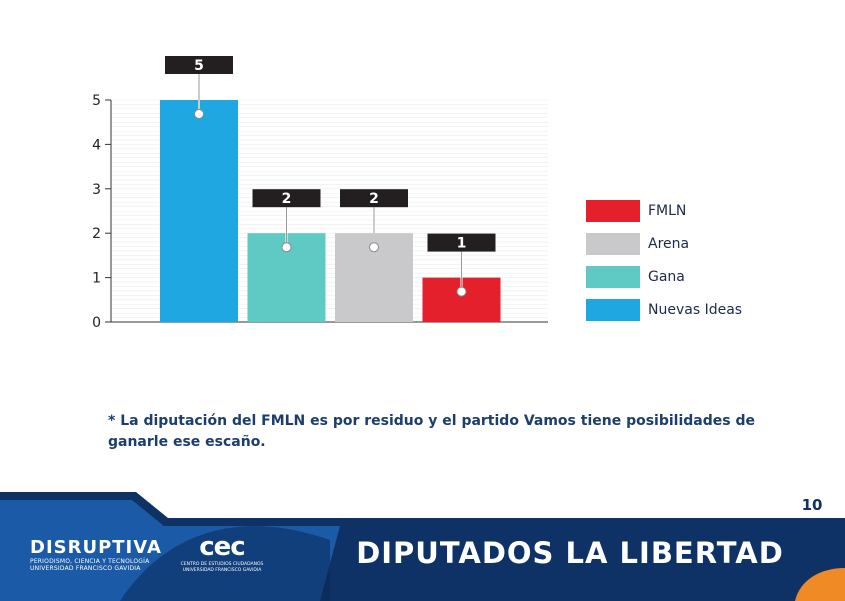 This screenshot has height=601, width=845. Describe the element at coordinates (613, 211) in the screenshot. I see `legend-swatch-fmln` at that location.